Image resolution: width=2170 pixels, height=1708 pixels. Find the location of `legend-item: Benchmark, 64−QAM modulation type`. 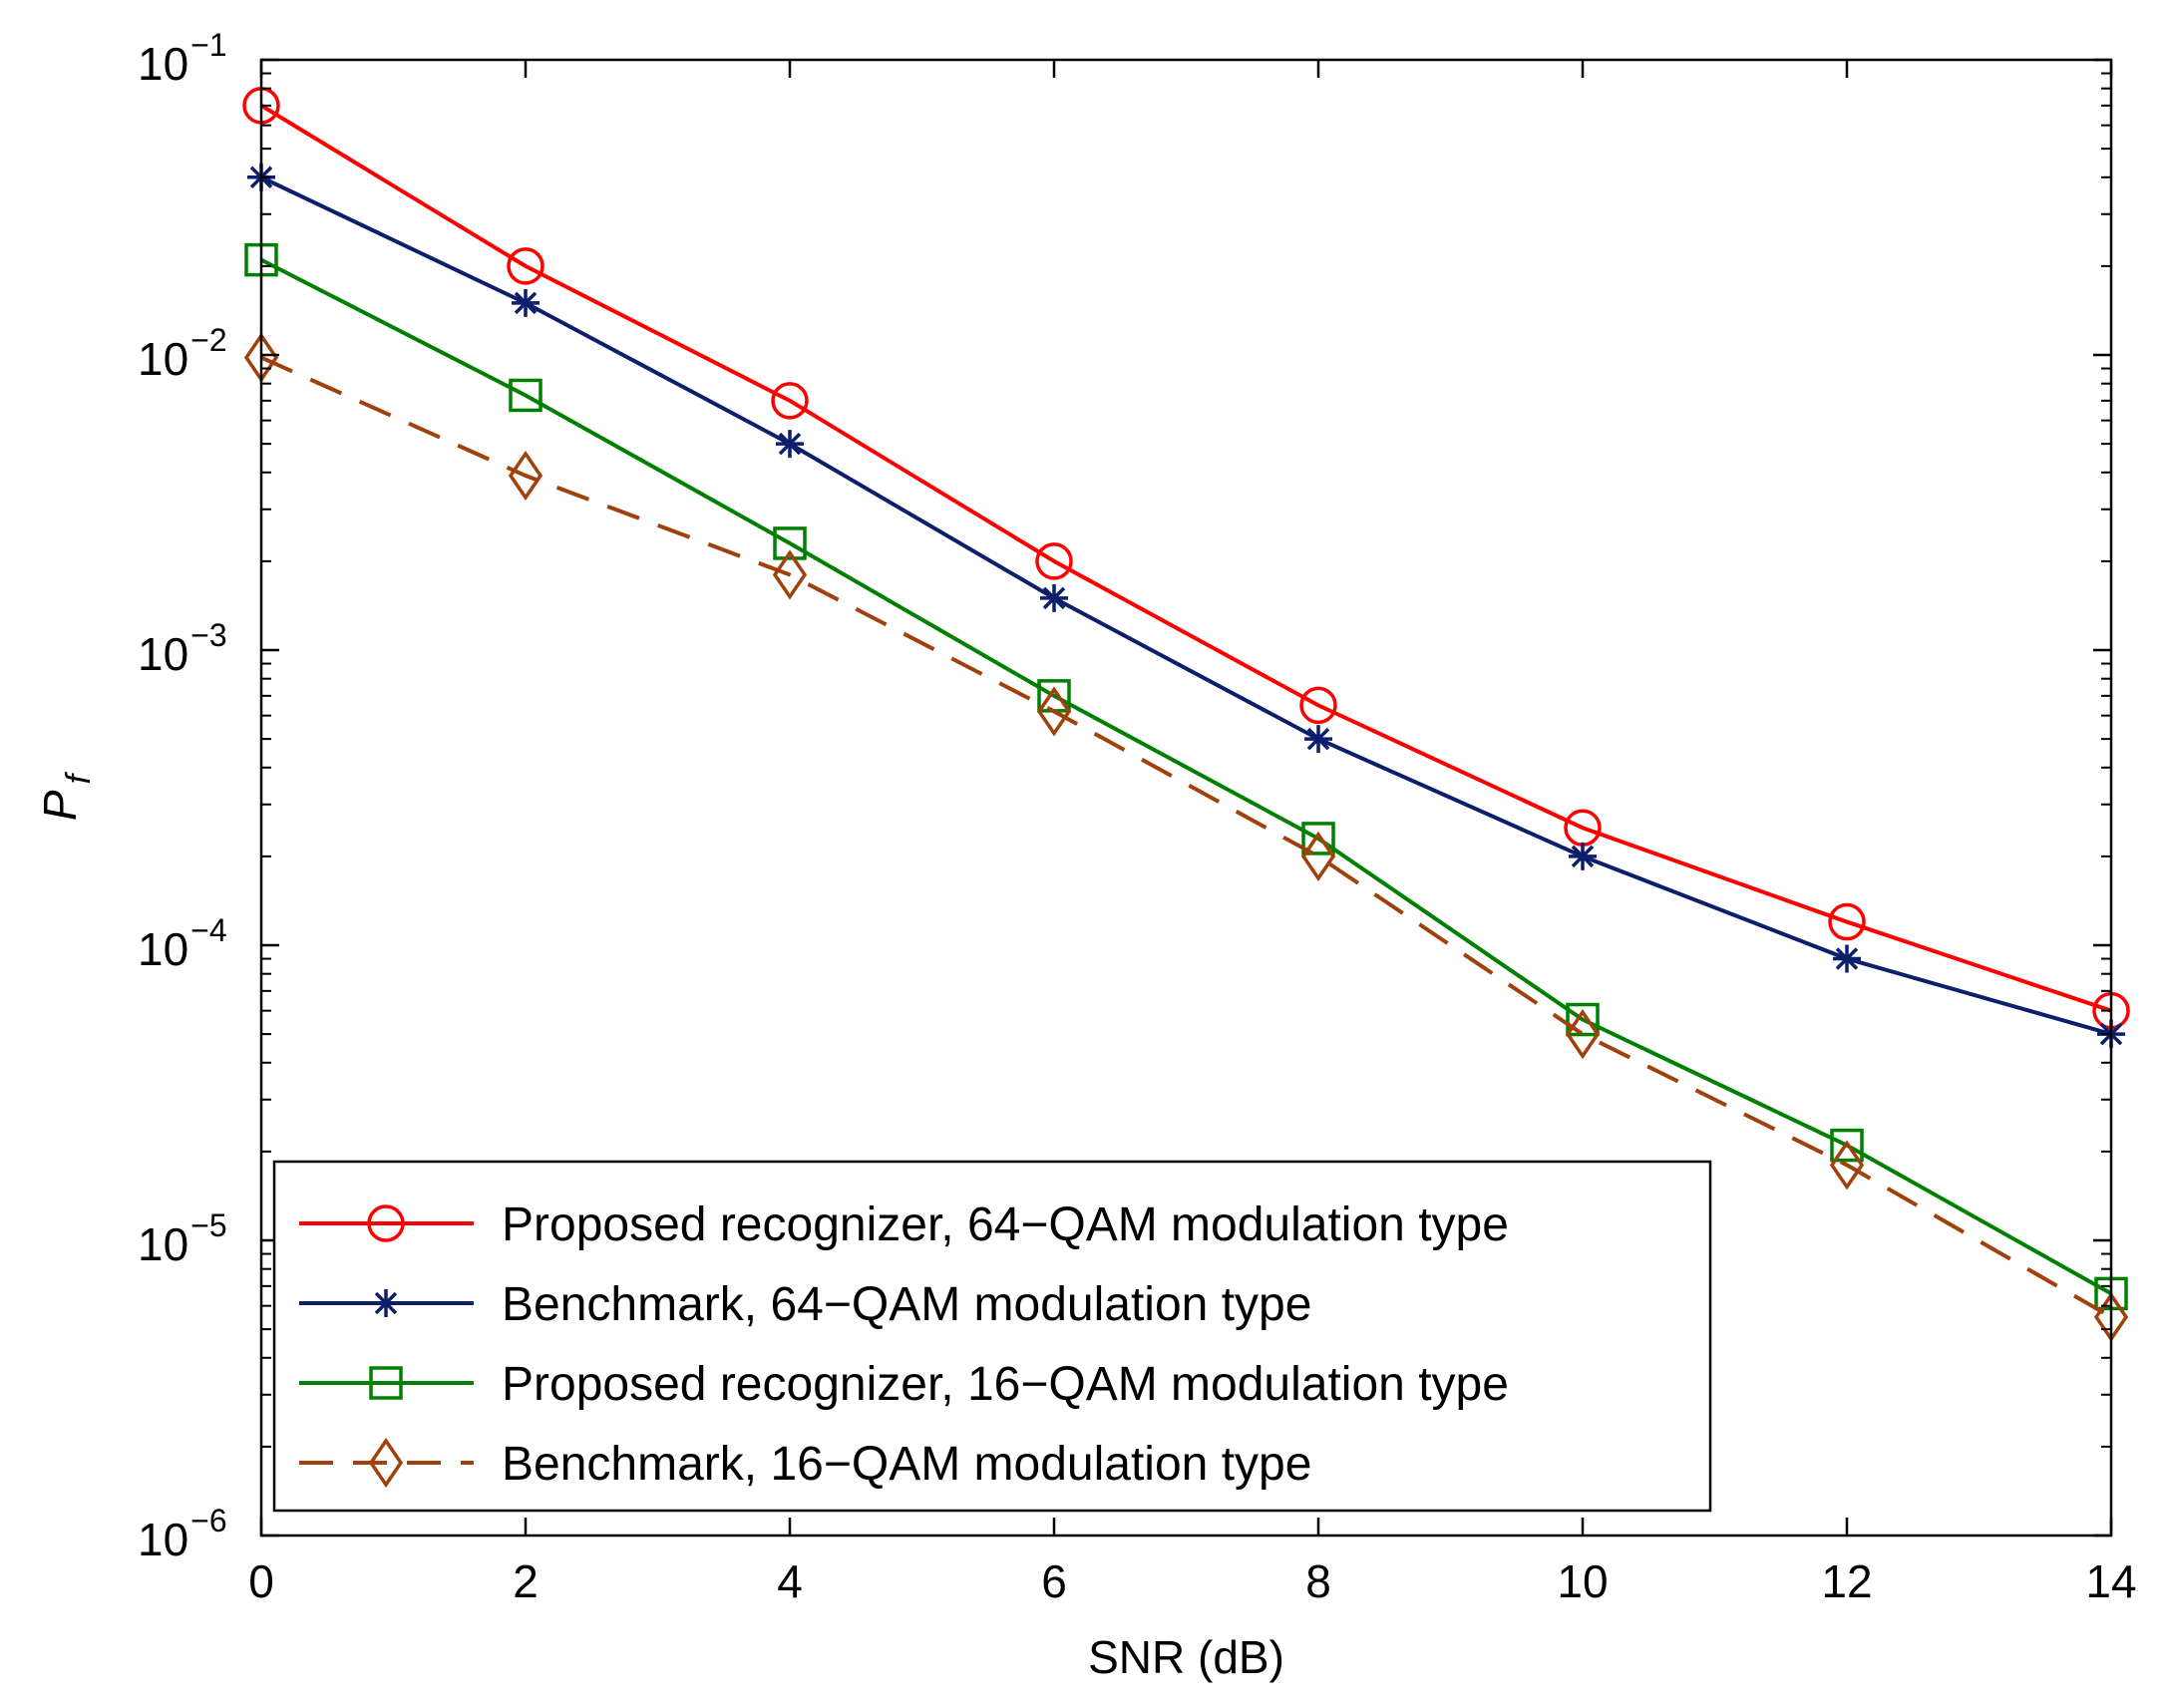

legend-item: Benchmark, 64−QAM modulation type is located at coordinates (805, 1305).